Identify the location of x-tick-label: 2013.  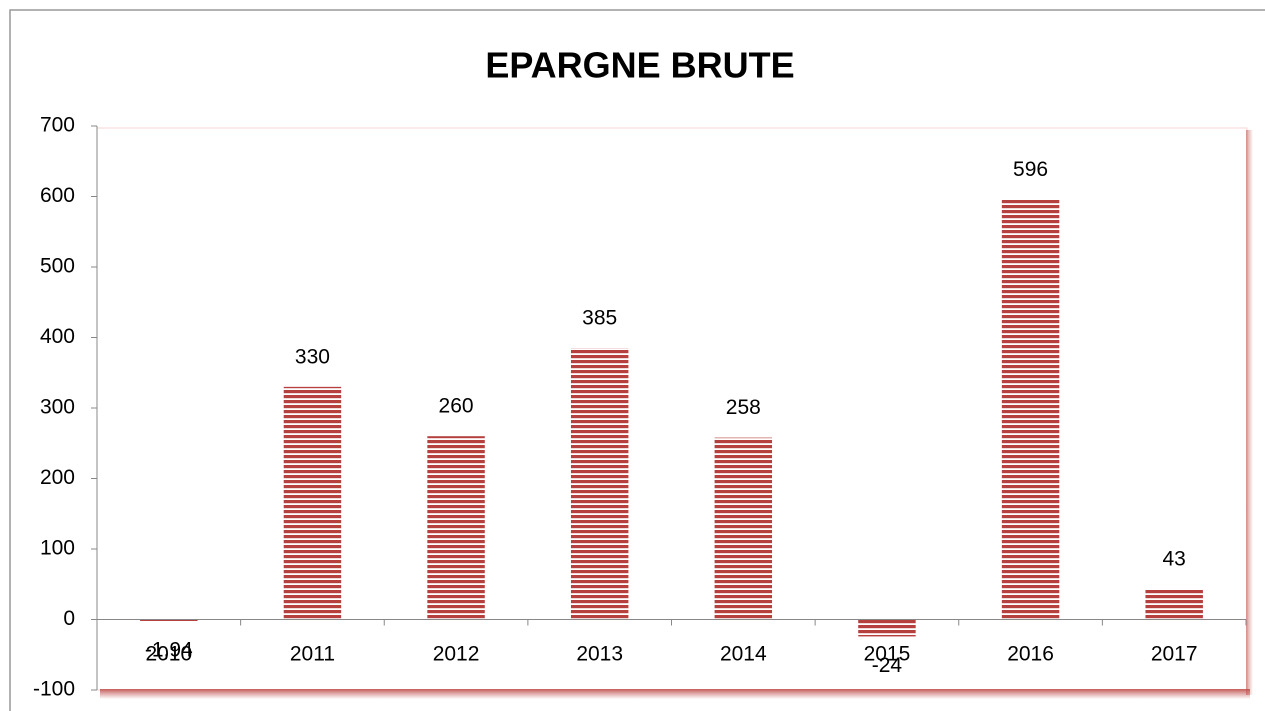
(599, 654).